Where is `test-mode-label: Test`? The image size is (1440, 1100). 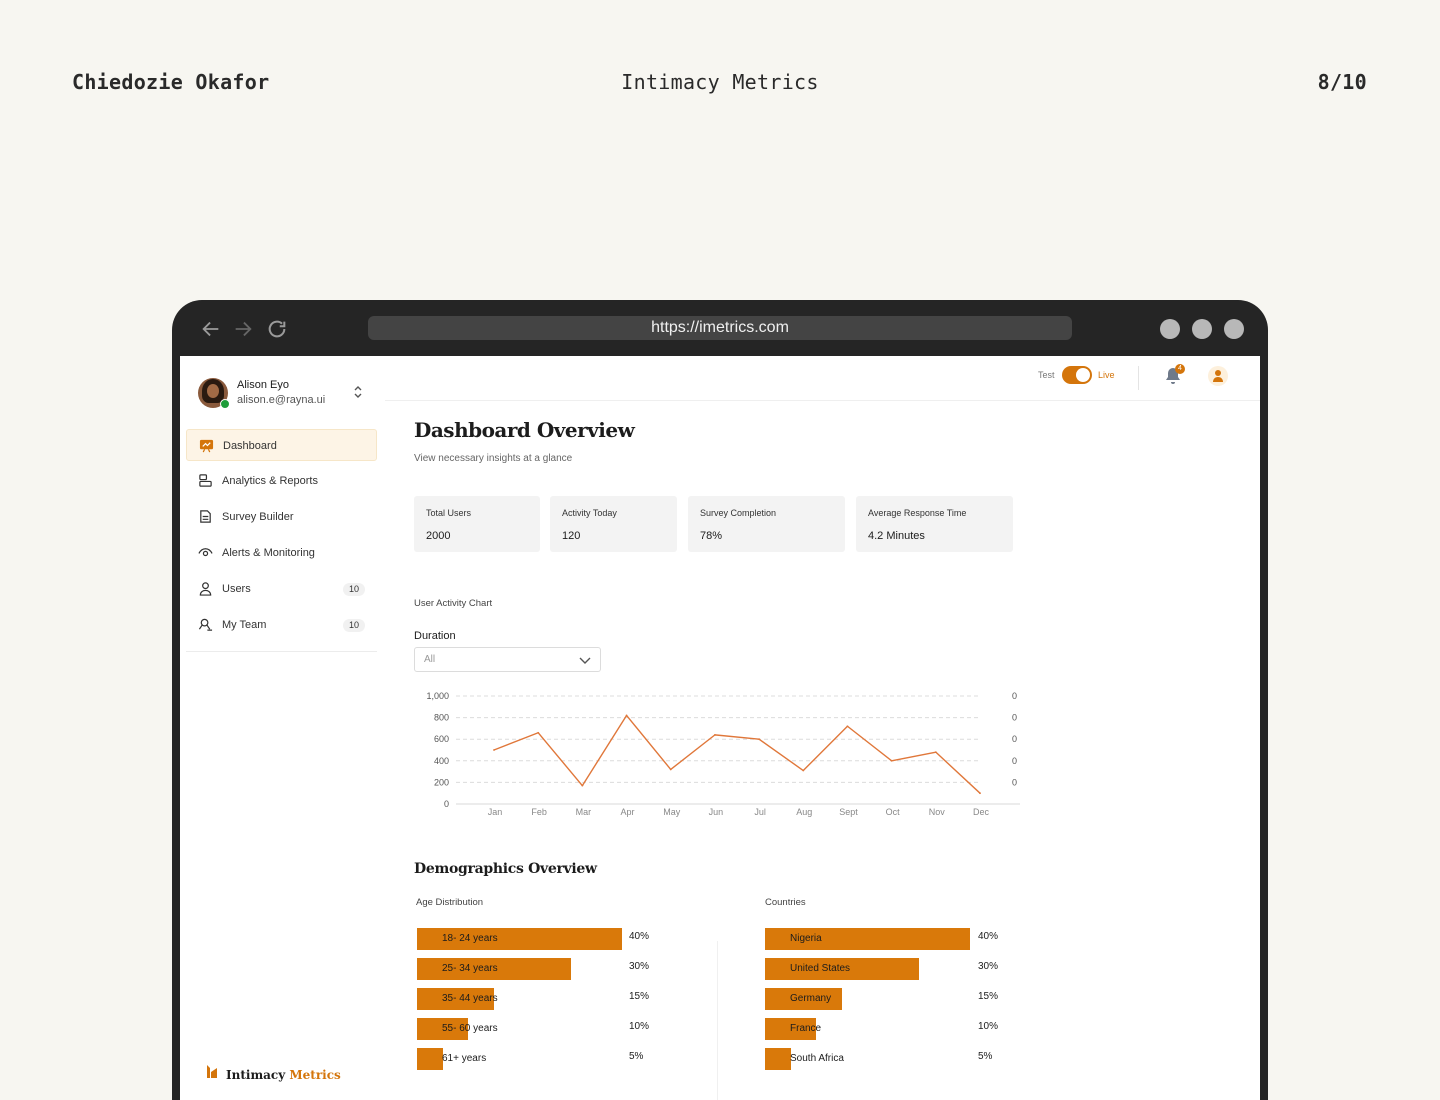 test-mode-label: Test is located at coordinates (1046, 375).